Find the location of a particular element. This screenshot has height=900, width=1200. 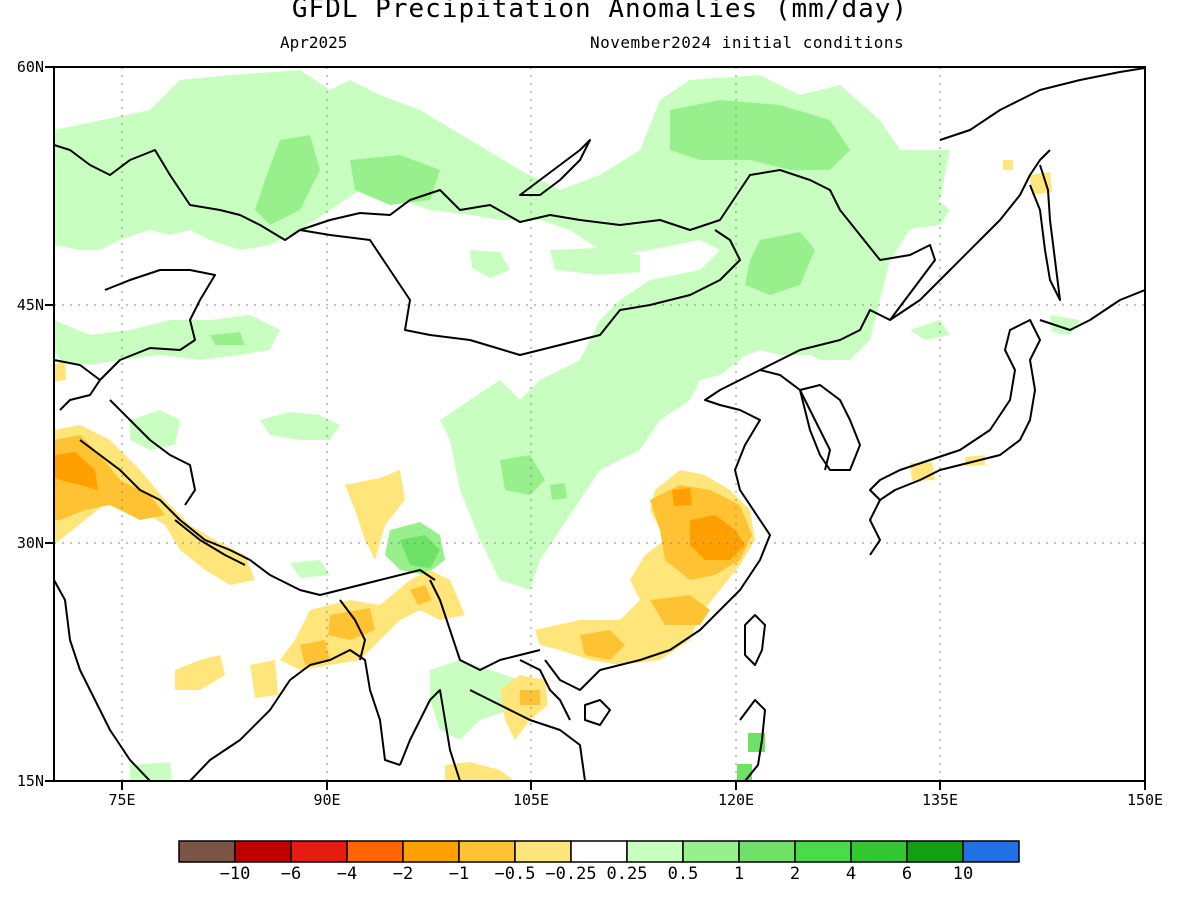

lon-label-75e: 75E is located at coordinates (122, 800).